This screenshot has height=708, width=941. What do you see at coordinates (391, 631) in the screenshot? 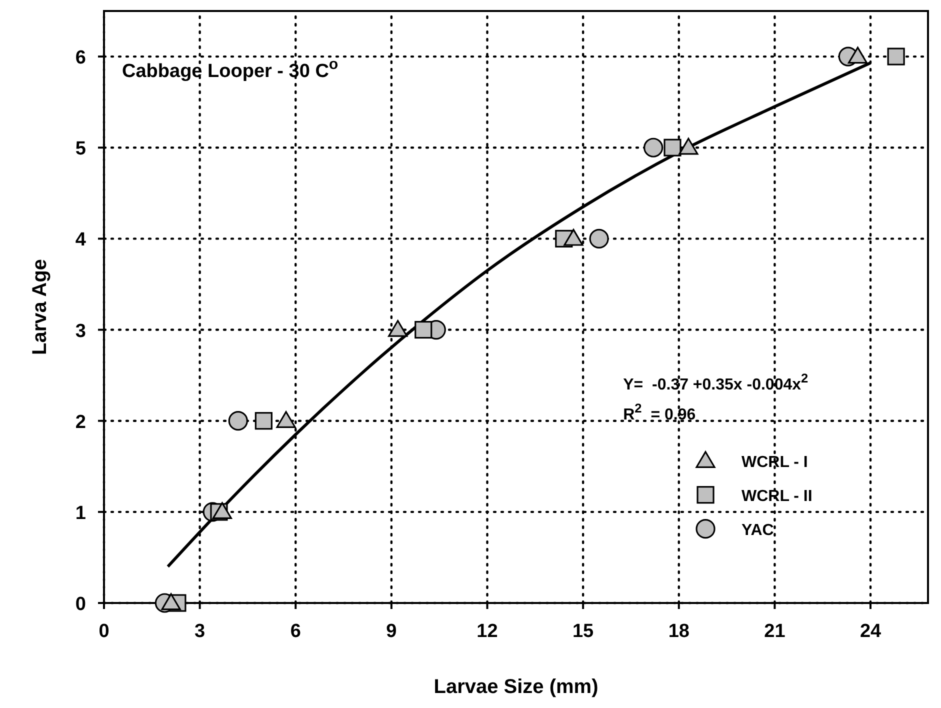
I see `x-tick-label: 9` at bounding box center [391, 631].